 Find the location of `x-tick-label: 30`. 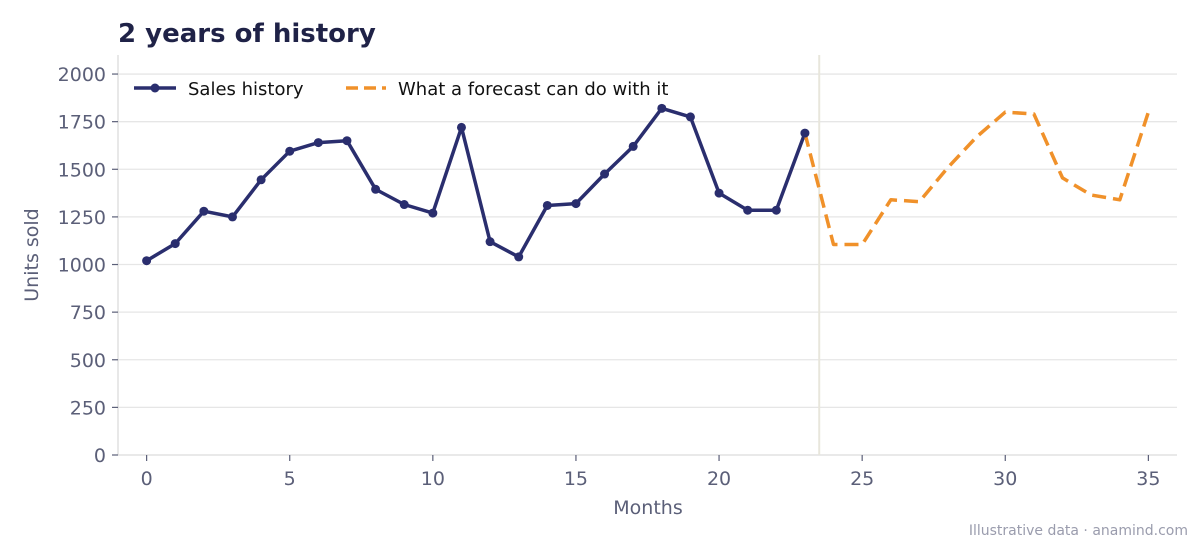

x-tick-label: 30 is located at coordinates (1005, 479).